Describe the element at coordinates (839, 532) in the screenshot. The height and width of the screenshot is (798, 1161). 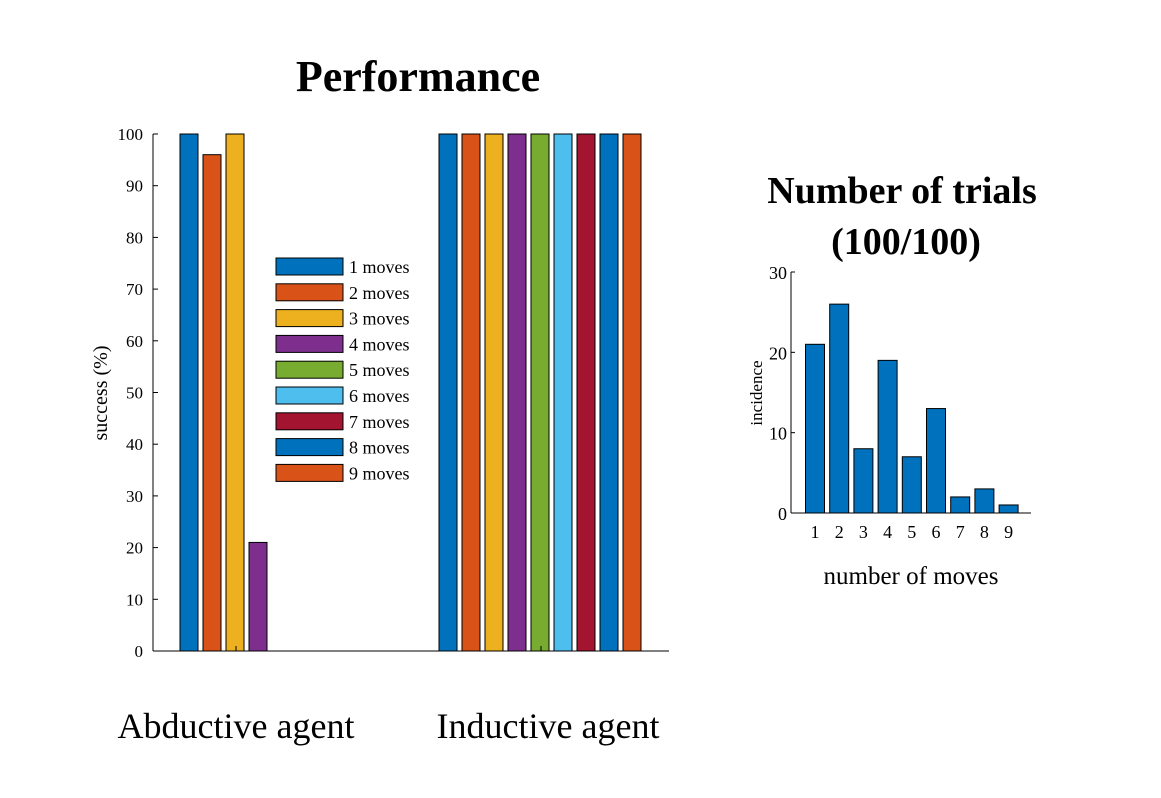
I see `x-tick-label: 2` at that location.